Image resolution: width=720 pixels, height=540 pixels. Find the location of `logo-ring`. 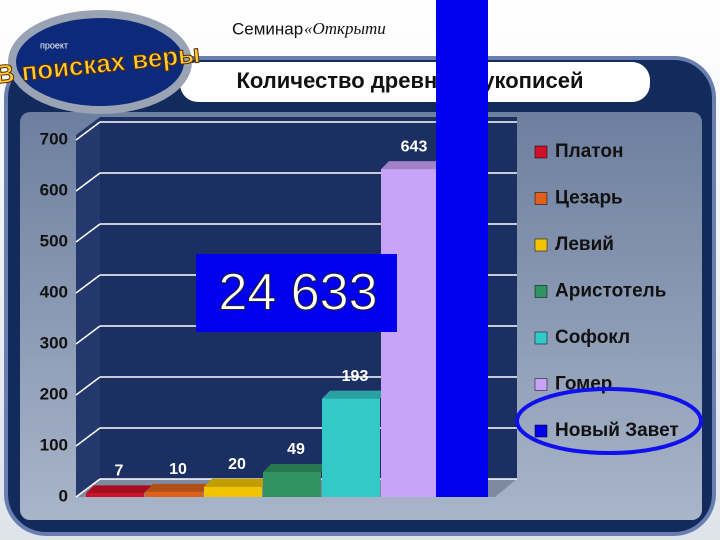

logo-ring is located at coordinates (100, 62).